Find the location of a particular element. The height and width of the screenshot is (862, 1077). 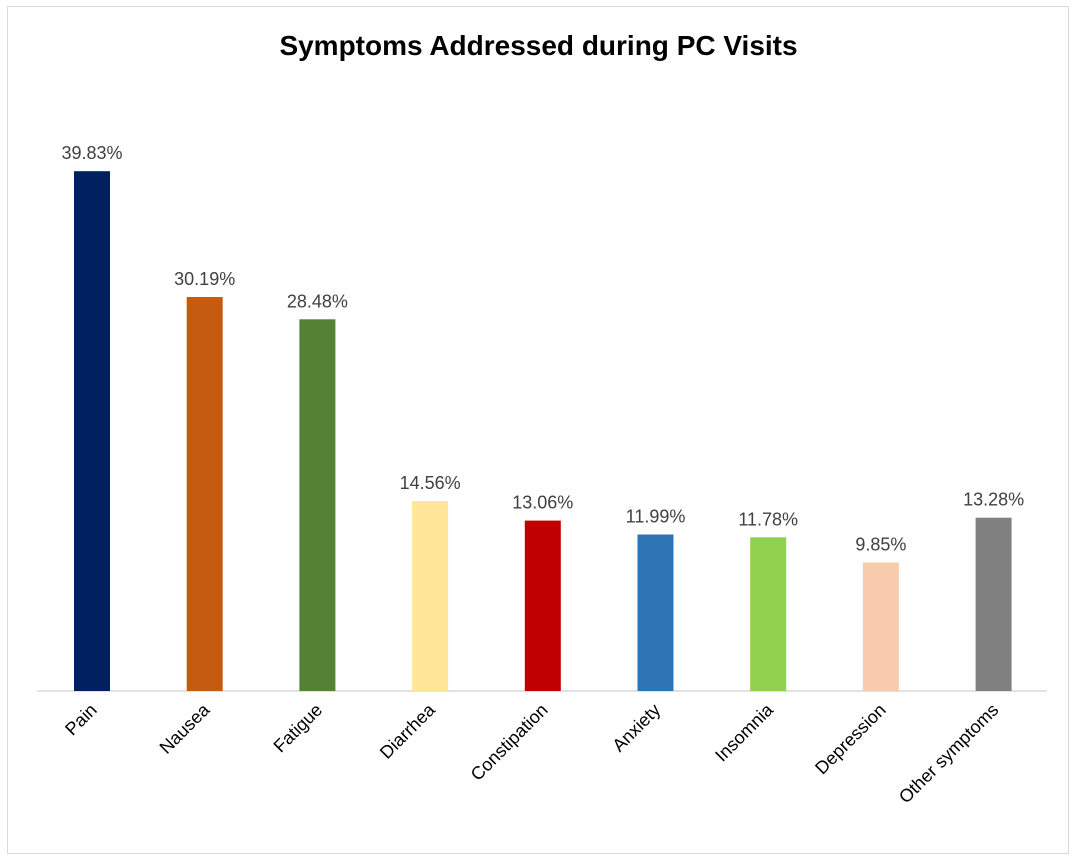

category-label: Anxiety is located at coordinates (636, 728).